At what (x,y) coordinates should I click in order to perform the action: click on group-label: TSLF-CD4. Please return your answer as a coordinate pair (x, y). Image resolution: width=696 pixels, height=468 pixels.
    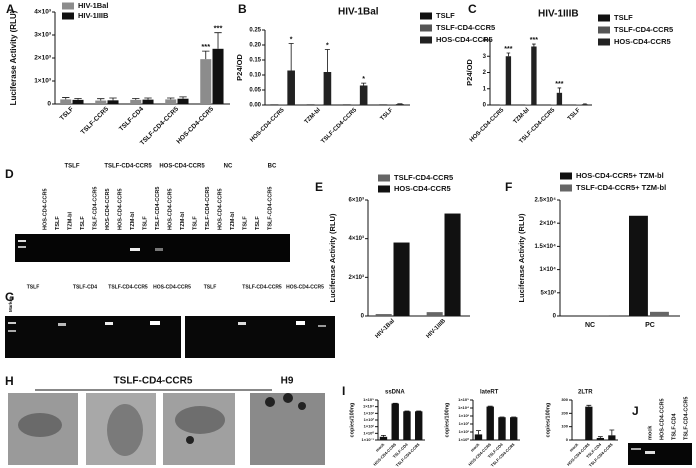
    Looking at the image, I should click on (85, 287).